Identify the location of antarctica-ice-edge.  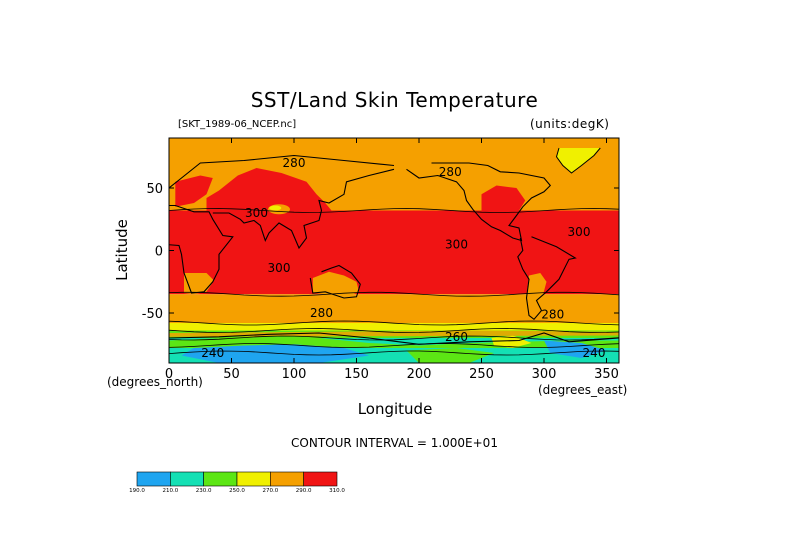
(394, 333).